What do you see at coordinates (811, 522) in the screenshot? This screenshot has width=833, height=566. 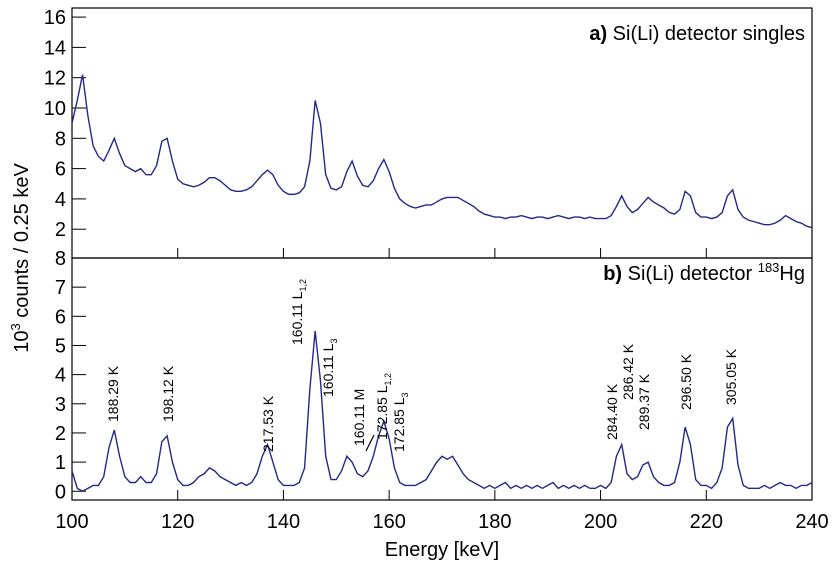 I see `x-tick-label: 240` at bounding box center [811, 522].